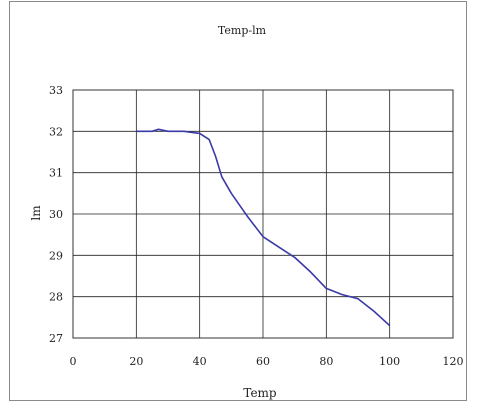 The height and width of the screenshot is (407, 480). What do you see at coordinates (56, 214) in the screenshot?
I see `y-tick-label: 30` at bounding box center [56, 214].